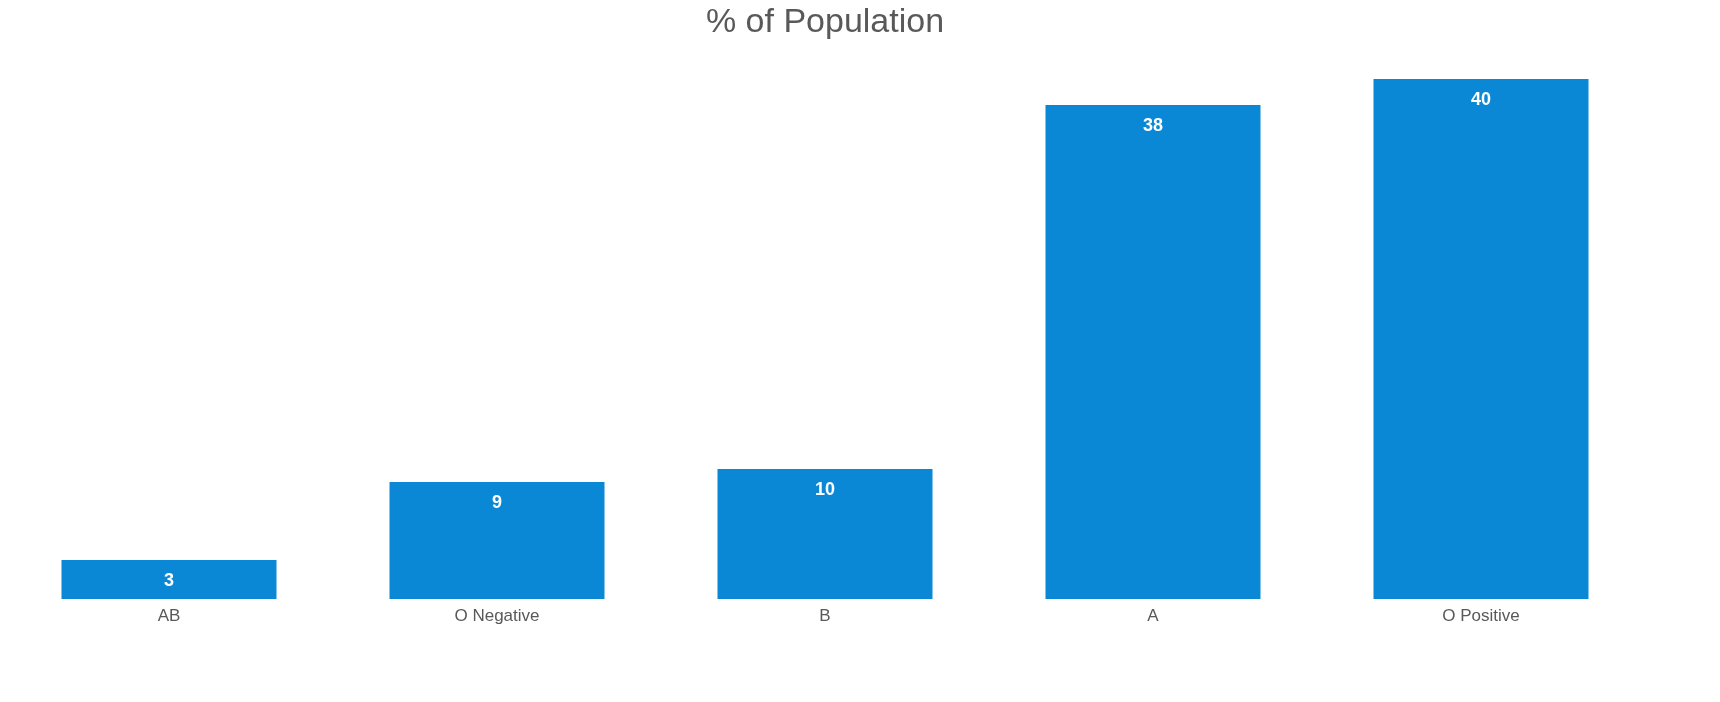 The width and height of the screenshot is (1720, 702). What do you see at coordinates (825, 20) in the screenshot?
I see `chart-title: % of Population` at bounding box center [825, 20].